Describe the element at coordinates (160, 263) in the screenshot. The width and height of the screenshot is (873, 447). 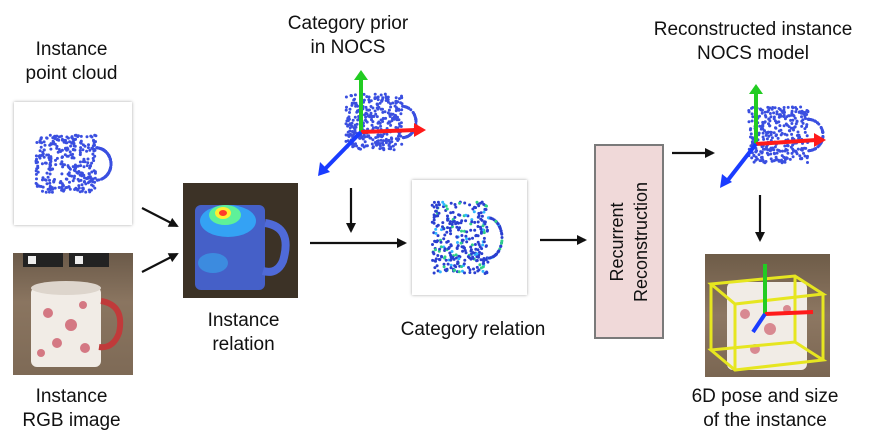
I see `arrow-rgb-to-relation` at that location.